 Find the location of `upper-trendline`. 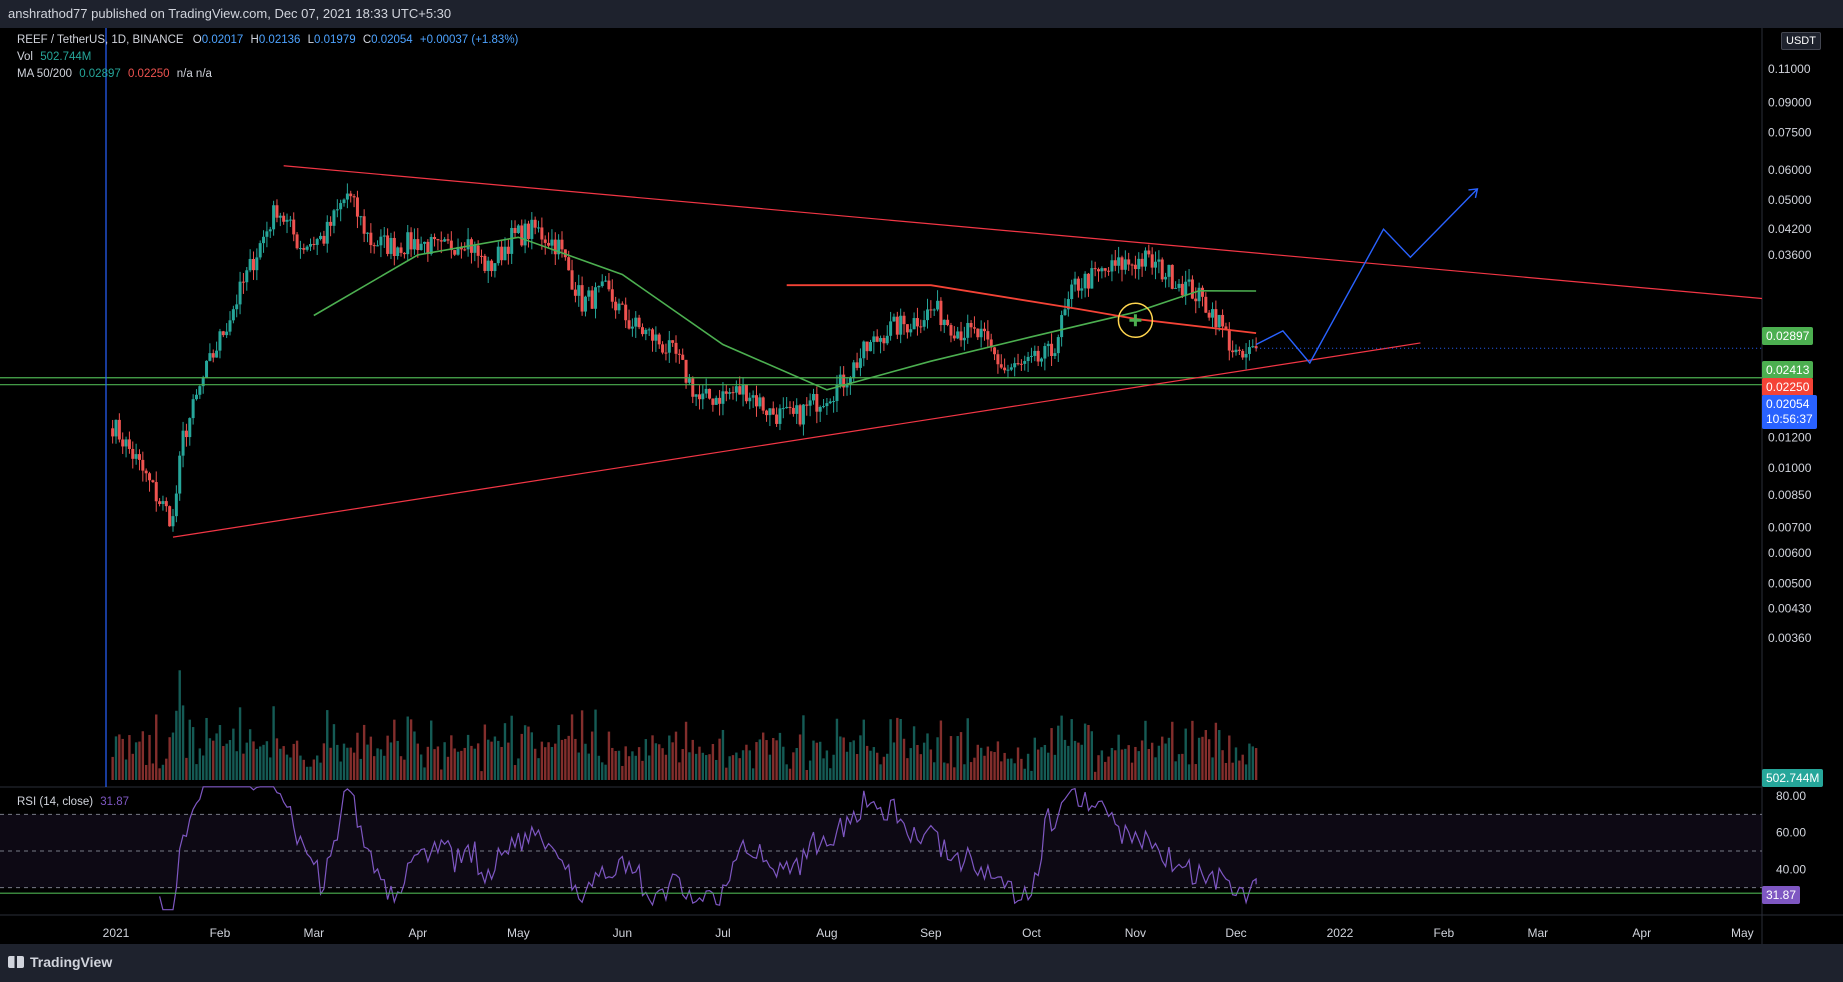

upper-trendline is located at coordinates (1023, 232).